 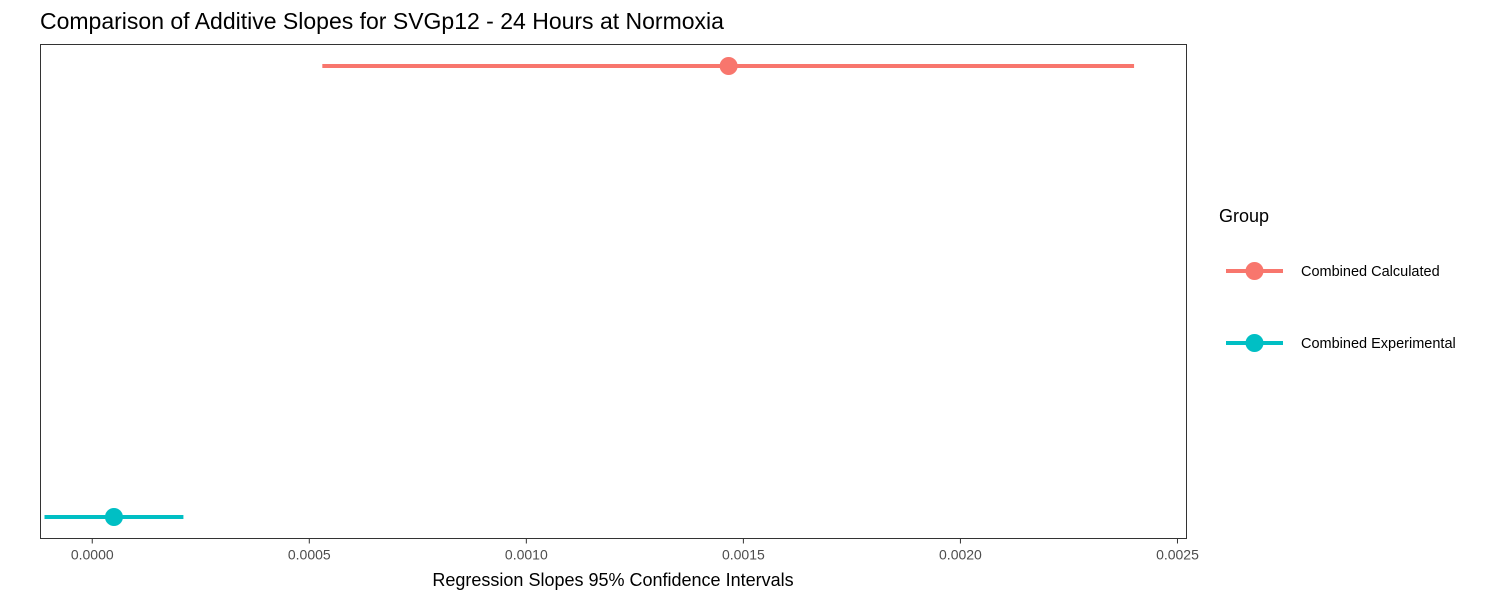 I want to click on x-tick-label: 0.0010, so click(x=526, y=555).